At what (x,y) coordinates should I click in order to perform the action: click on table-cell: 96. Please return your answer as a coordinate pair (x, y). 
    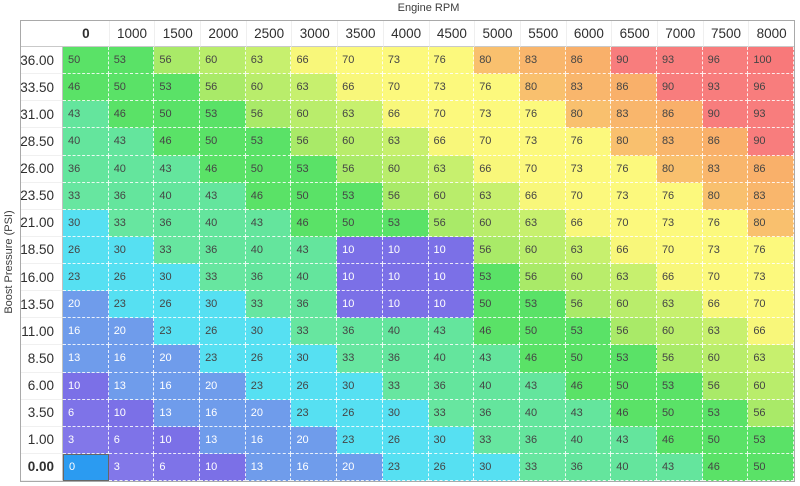
    Looking at the image, I should click on (771, 88).